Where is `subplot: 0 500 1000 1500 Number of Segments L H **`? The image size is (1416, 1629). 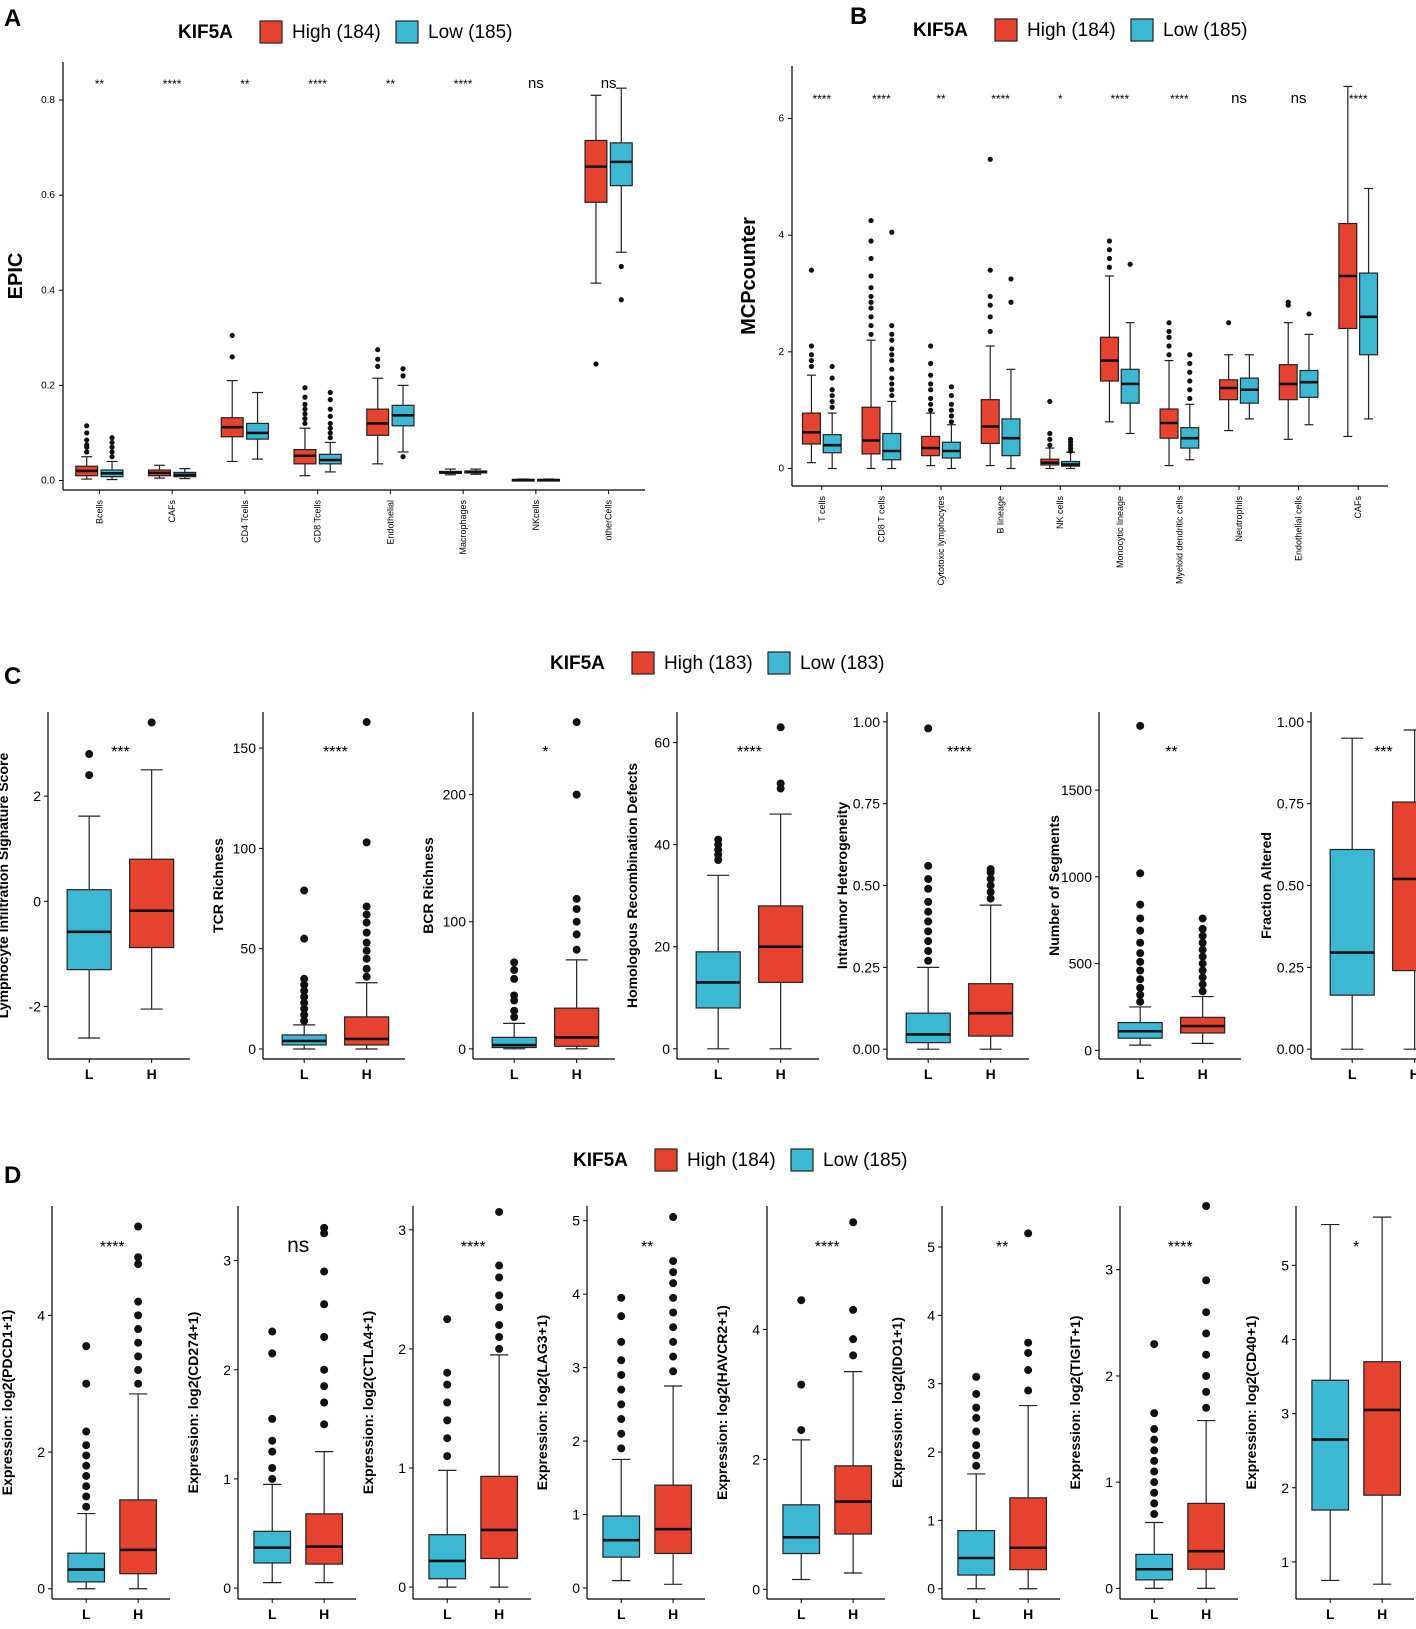
subplot: 0 500 1000 1500 Number of Segments L H ** is located at coordinates (1143, 897).